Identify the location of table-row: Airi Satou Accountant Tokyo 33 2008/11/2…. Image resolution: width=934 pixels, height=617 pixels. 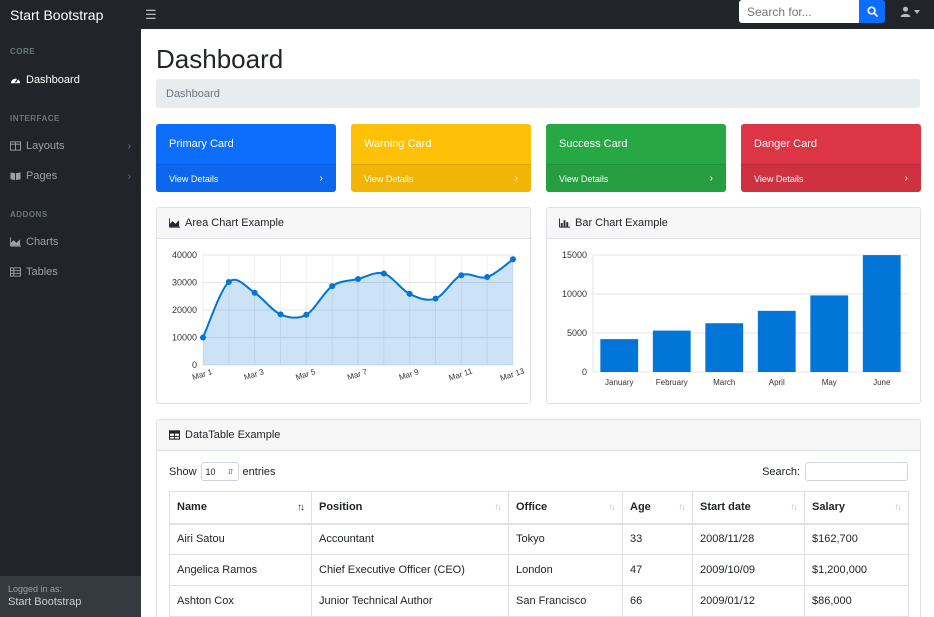
(539, 539).